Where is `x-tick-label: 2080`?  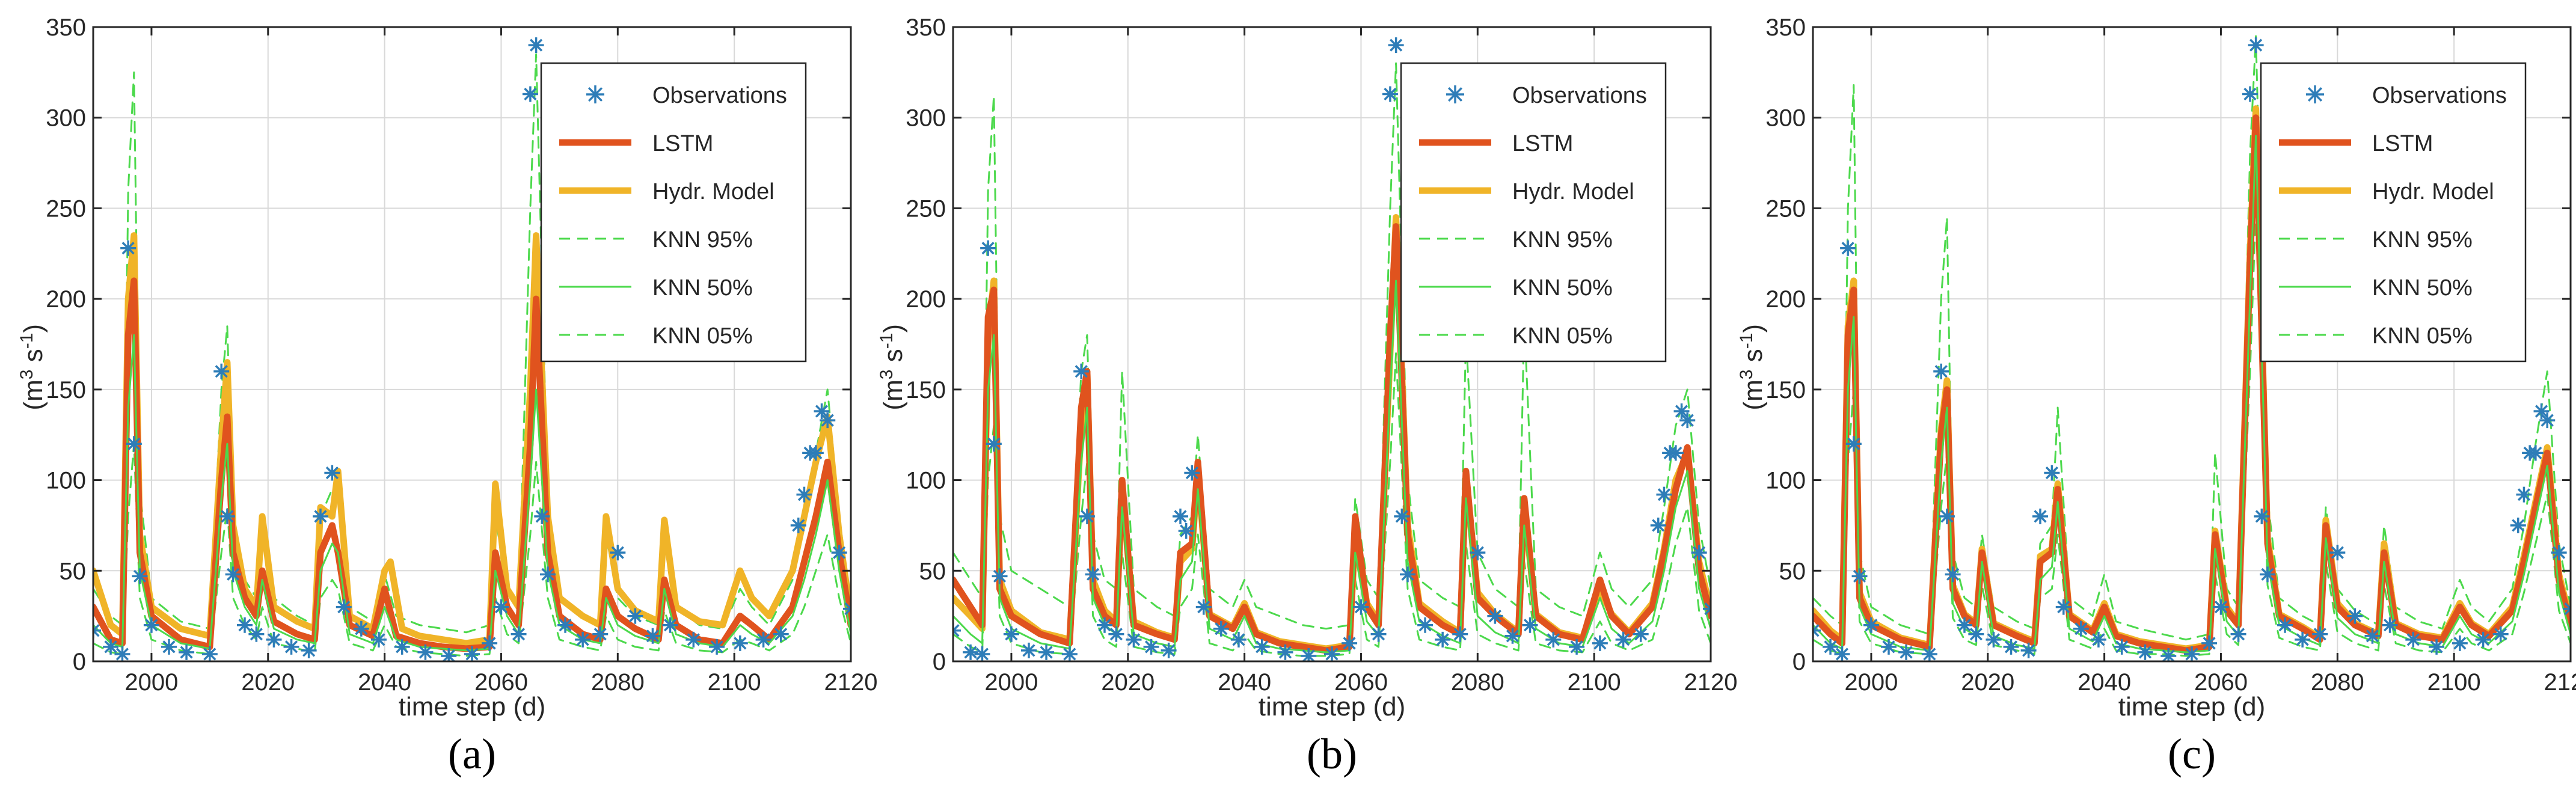 x-tick-label: 2080 is located at coordinates (618, 682).